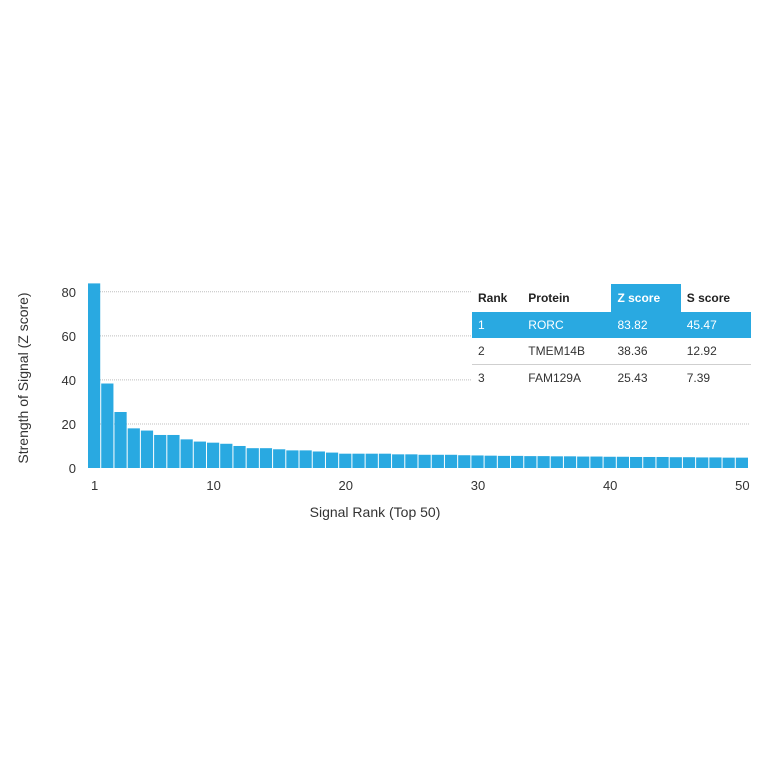 This screenshot has width=764, height=764. What do you see at coordinates (567, 377) in the screenshot?
I see `cell-protein: FAM129A` at bounding box center [567, 377].